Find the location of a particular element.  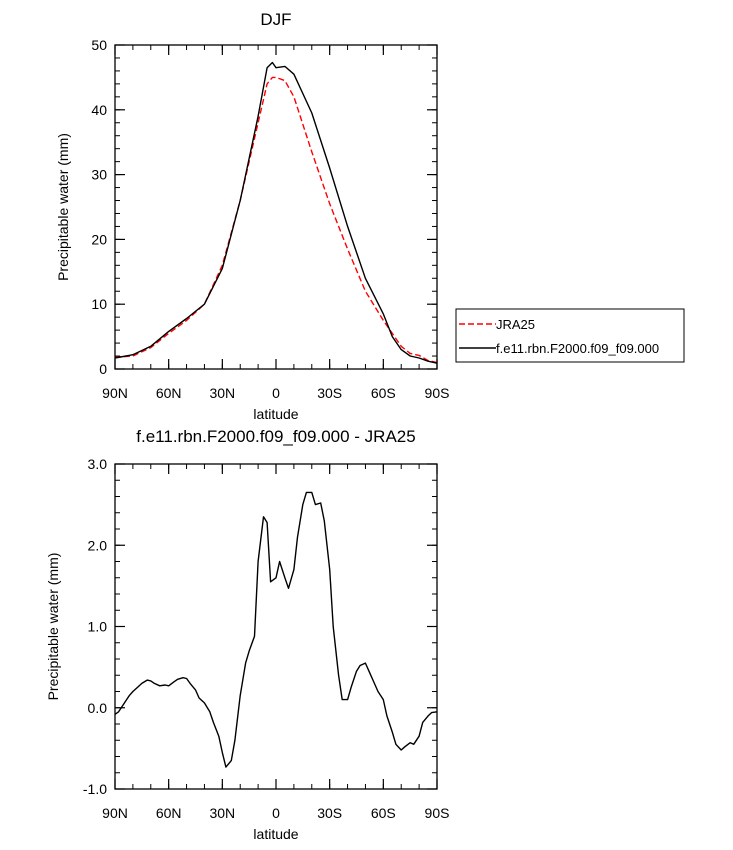

y-tick-label: 40 is located at coordinates (99, 110).